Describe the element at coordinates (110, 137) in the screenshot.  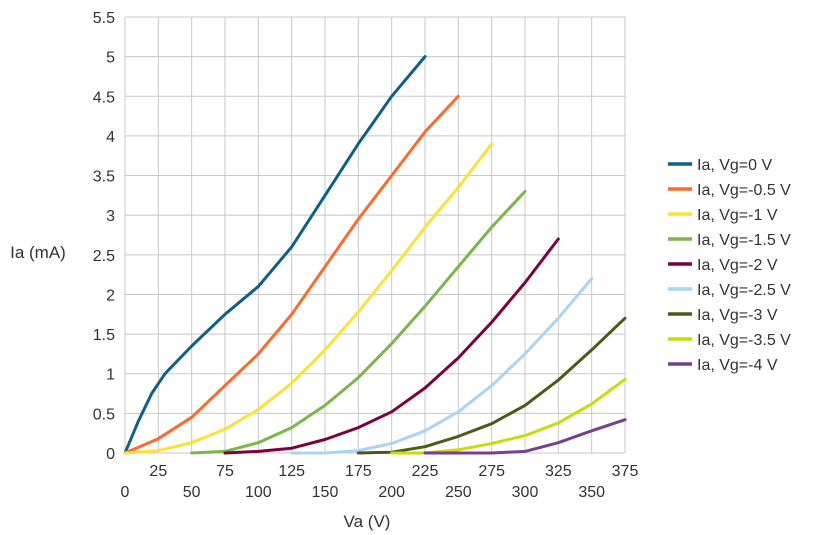
I see `y-tick-label: 4` at that location.